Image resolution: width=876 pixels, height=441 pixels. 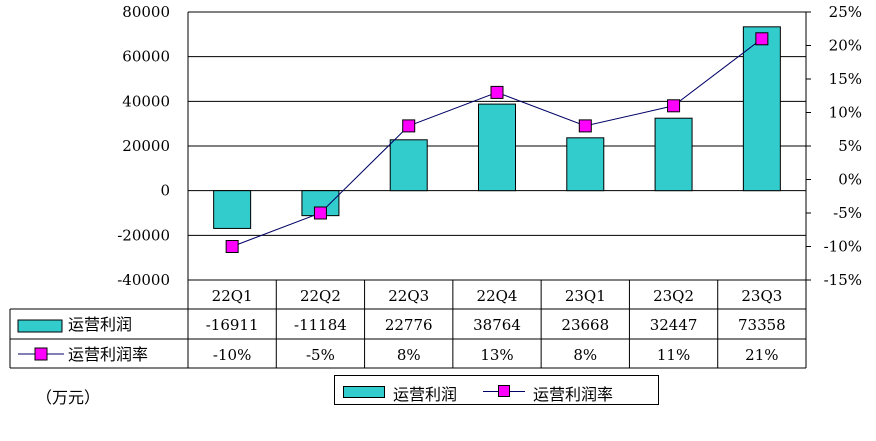 What do you see at coordinates (674, 325) in the screenshot?
I see `profit-value-label: 32447` at bounding box center [674, 325].